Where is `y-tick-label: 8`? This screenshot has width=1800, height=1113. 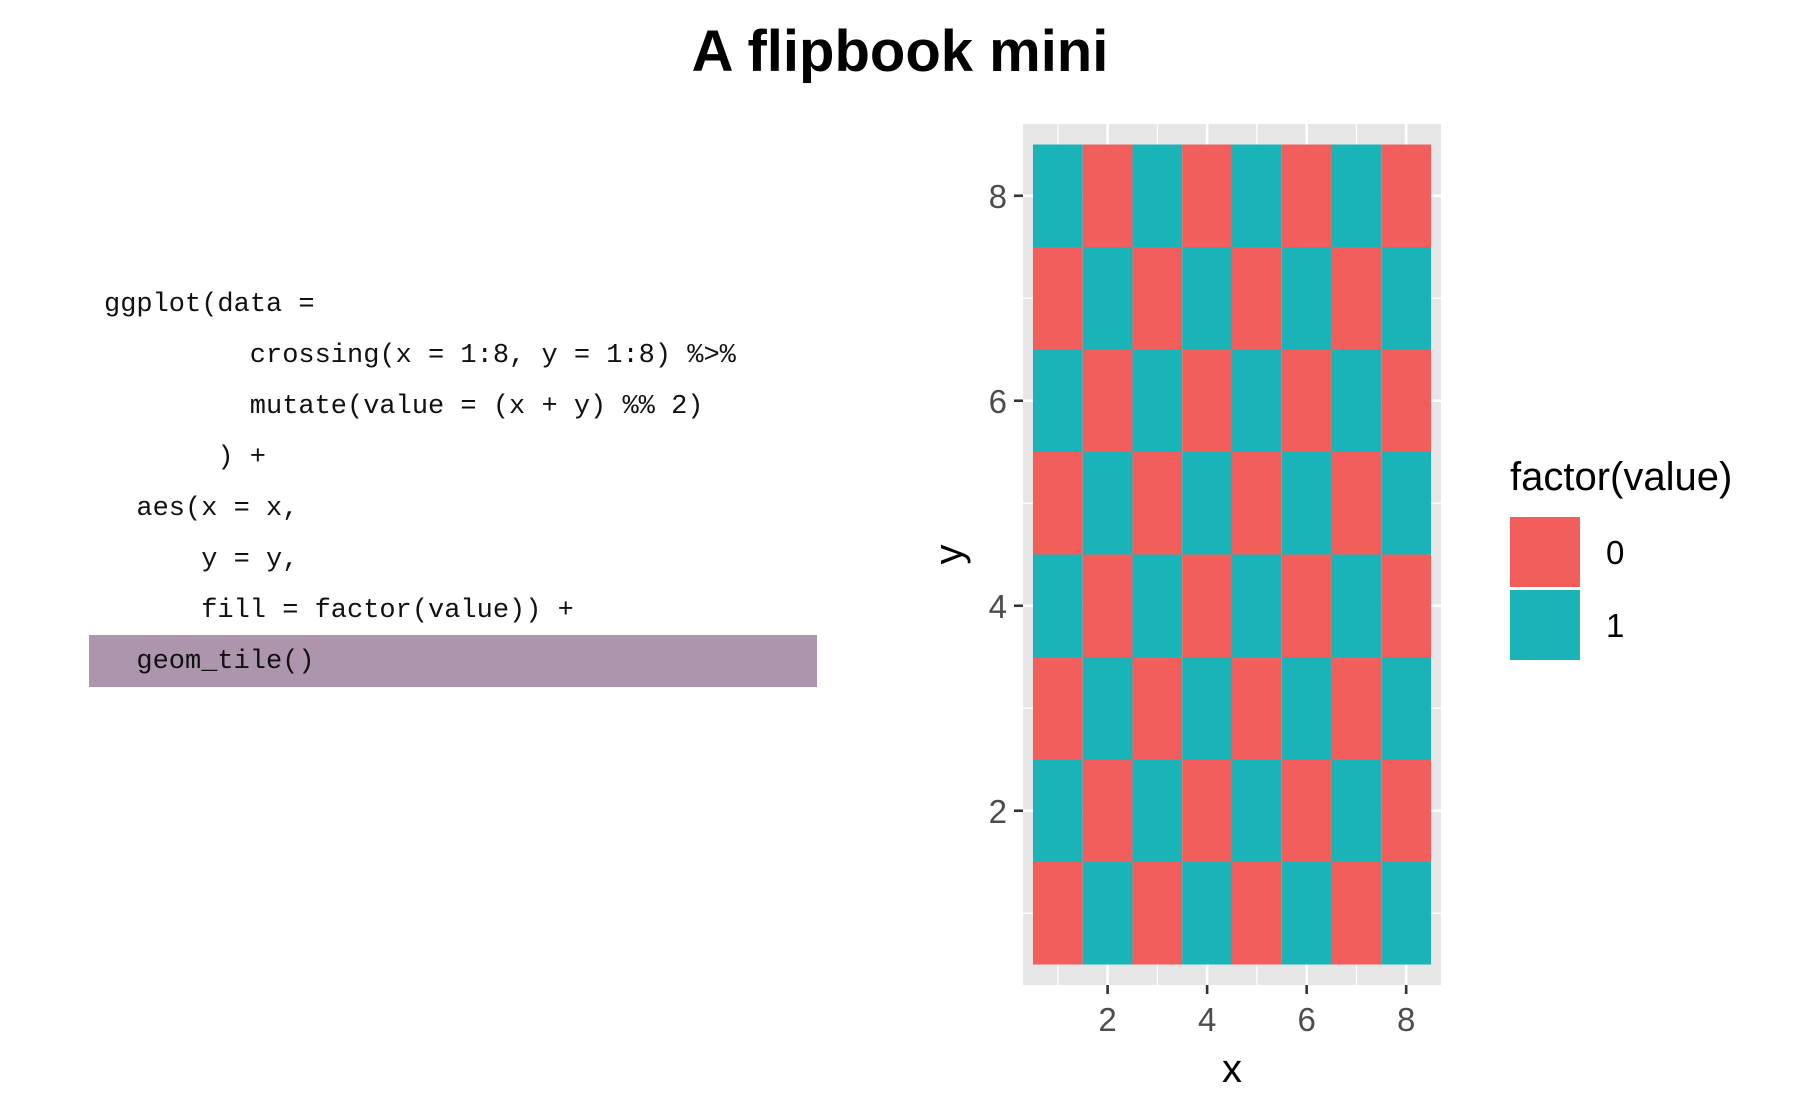
y-tick-label: 8 is located at coordinates (998, 196).